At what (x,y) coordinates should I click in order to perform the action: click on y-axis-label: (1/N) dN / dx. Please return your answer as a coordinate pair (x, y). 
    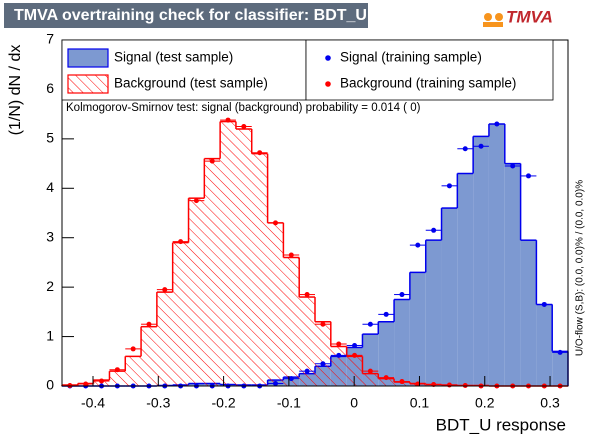
    Looking at the image, I should click on (15, 90).